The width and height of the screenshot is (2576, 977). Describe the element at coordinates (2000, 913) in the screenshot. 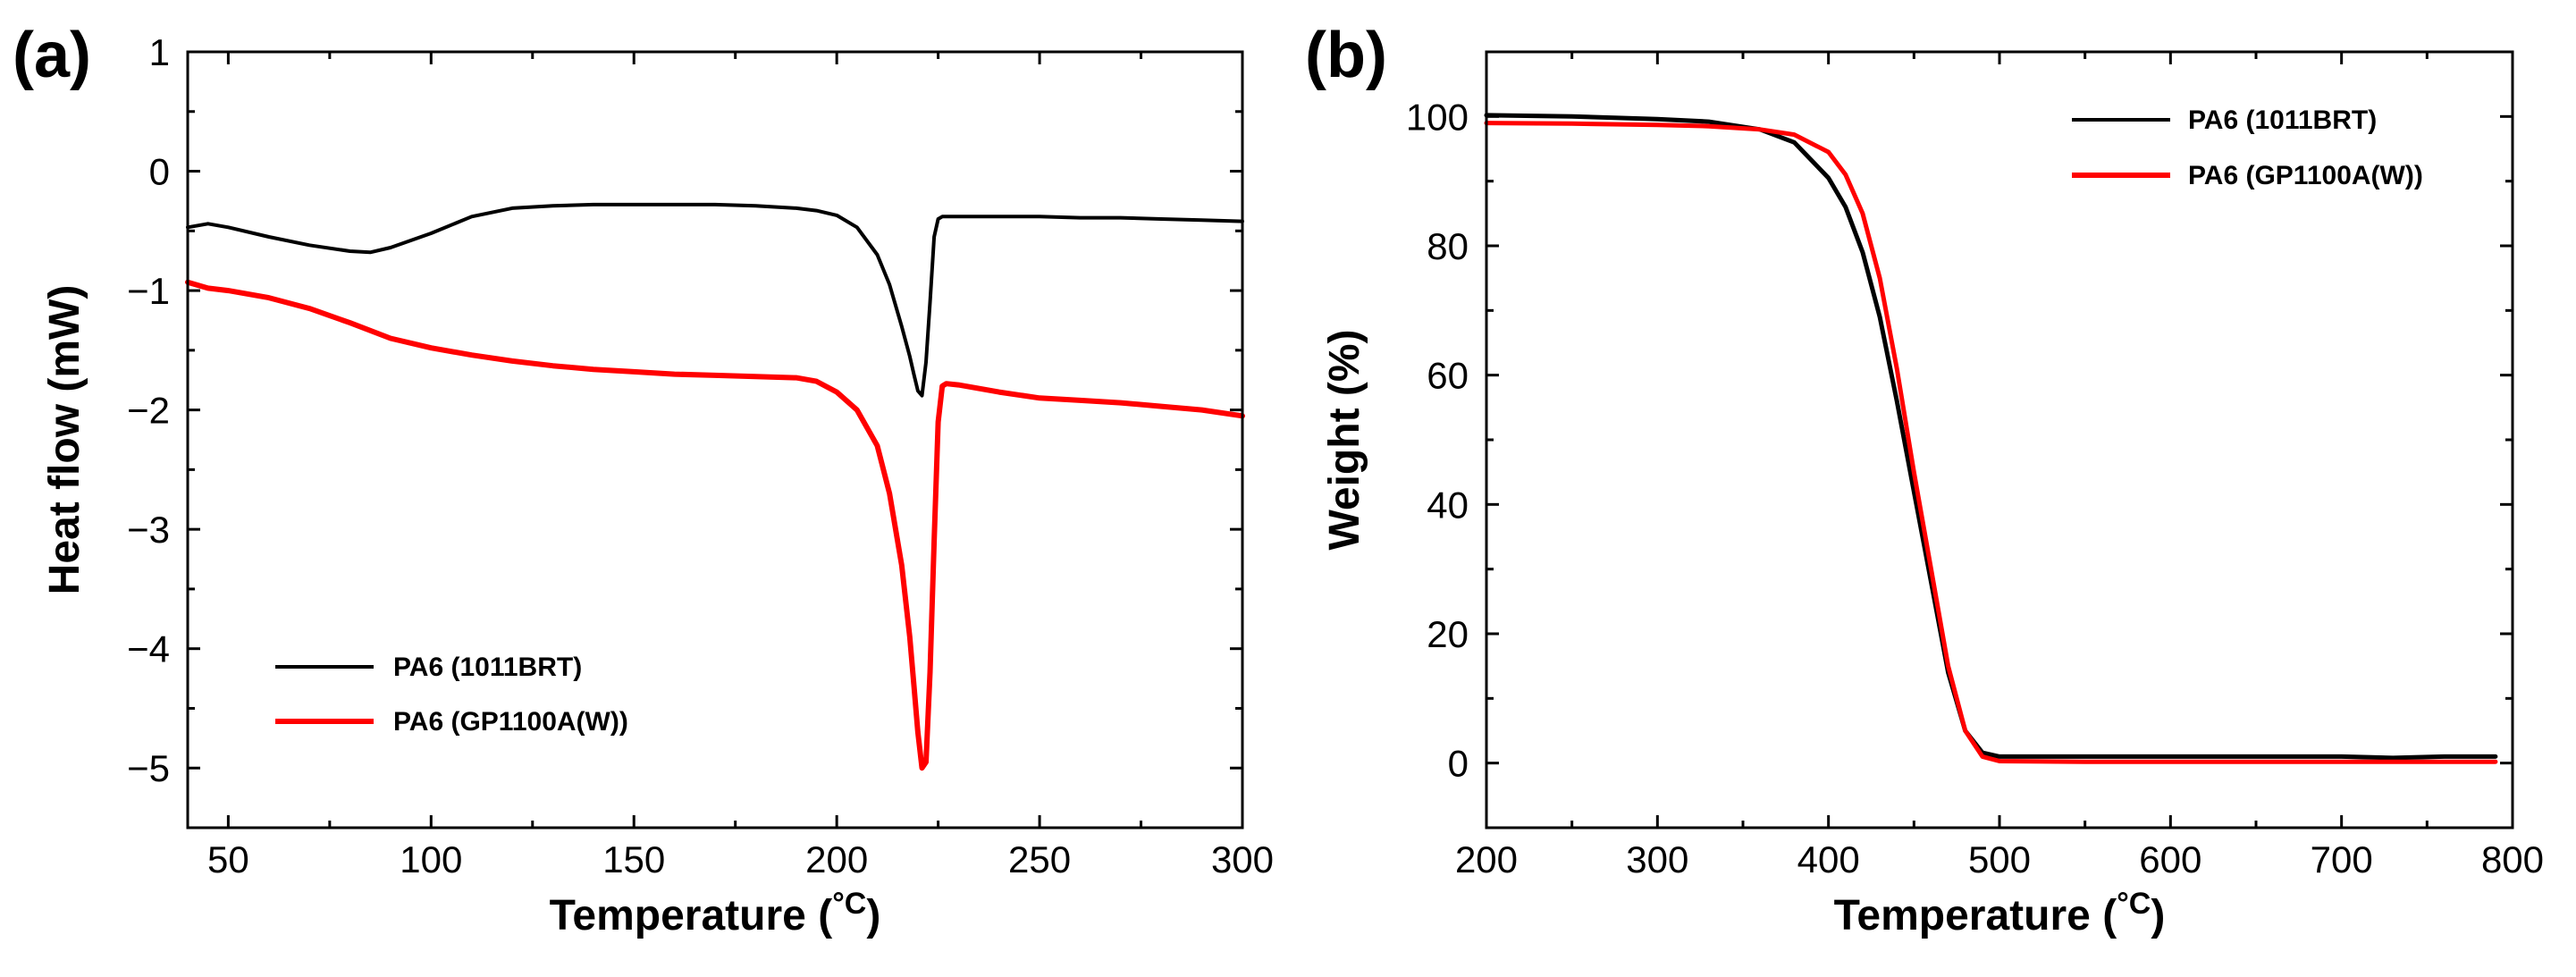

I see `x-axis-title-b: Temperature (°C)` at that location.